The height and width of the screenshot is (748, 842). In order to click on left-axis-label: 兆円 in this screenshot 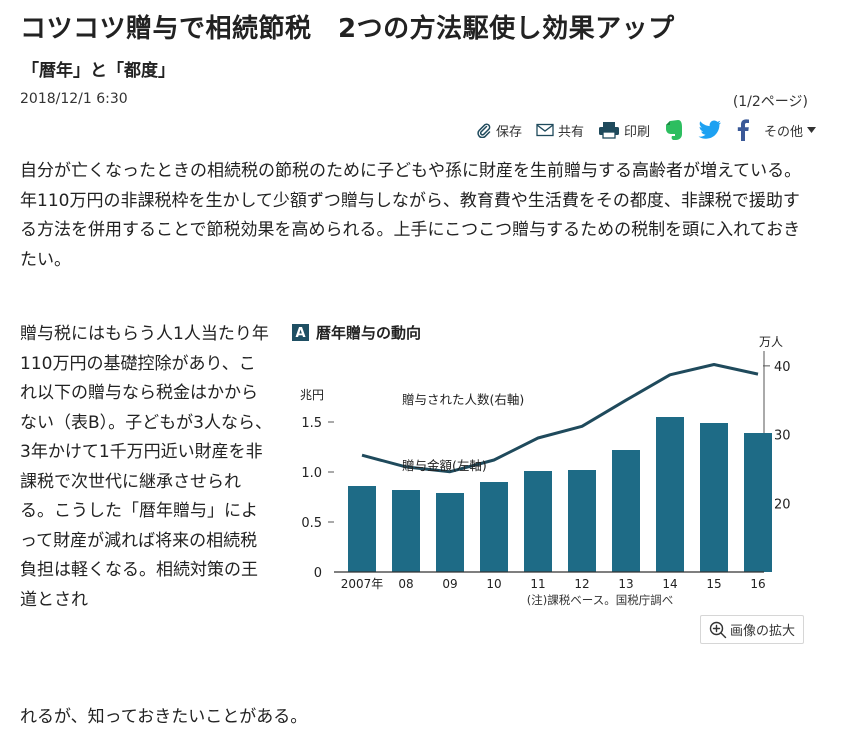, I will do `click(312, 395)`.